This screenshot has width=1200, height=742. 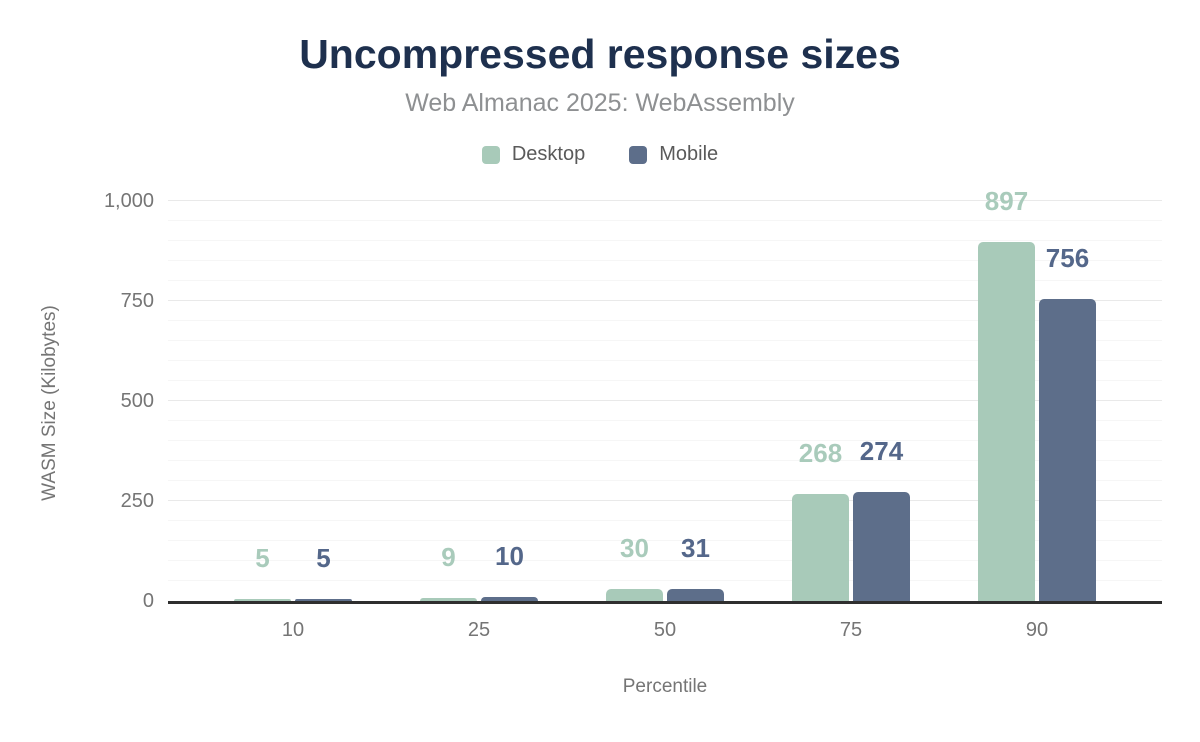 I want to click on bar-value-label-mobile: 31, so click(x=695, y=547).